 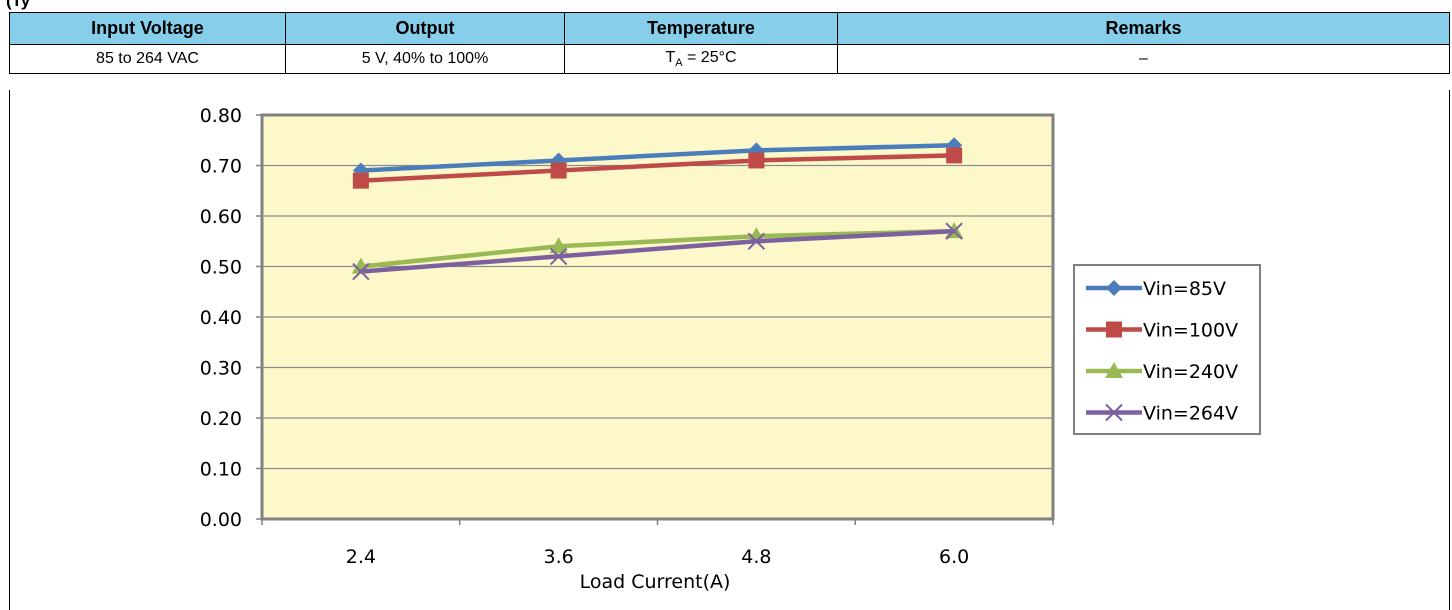 I want to click on value-temperature: TA = 25°C, so click(x=701, y=59).